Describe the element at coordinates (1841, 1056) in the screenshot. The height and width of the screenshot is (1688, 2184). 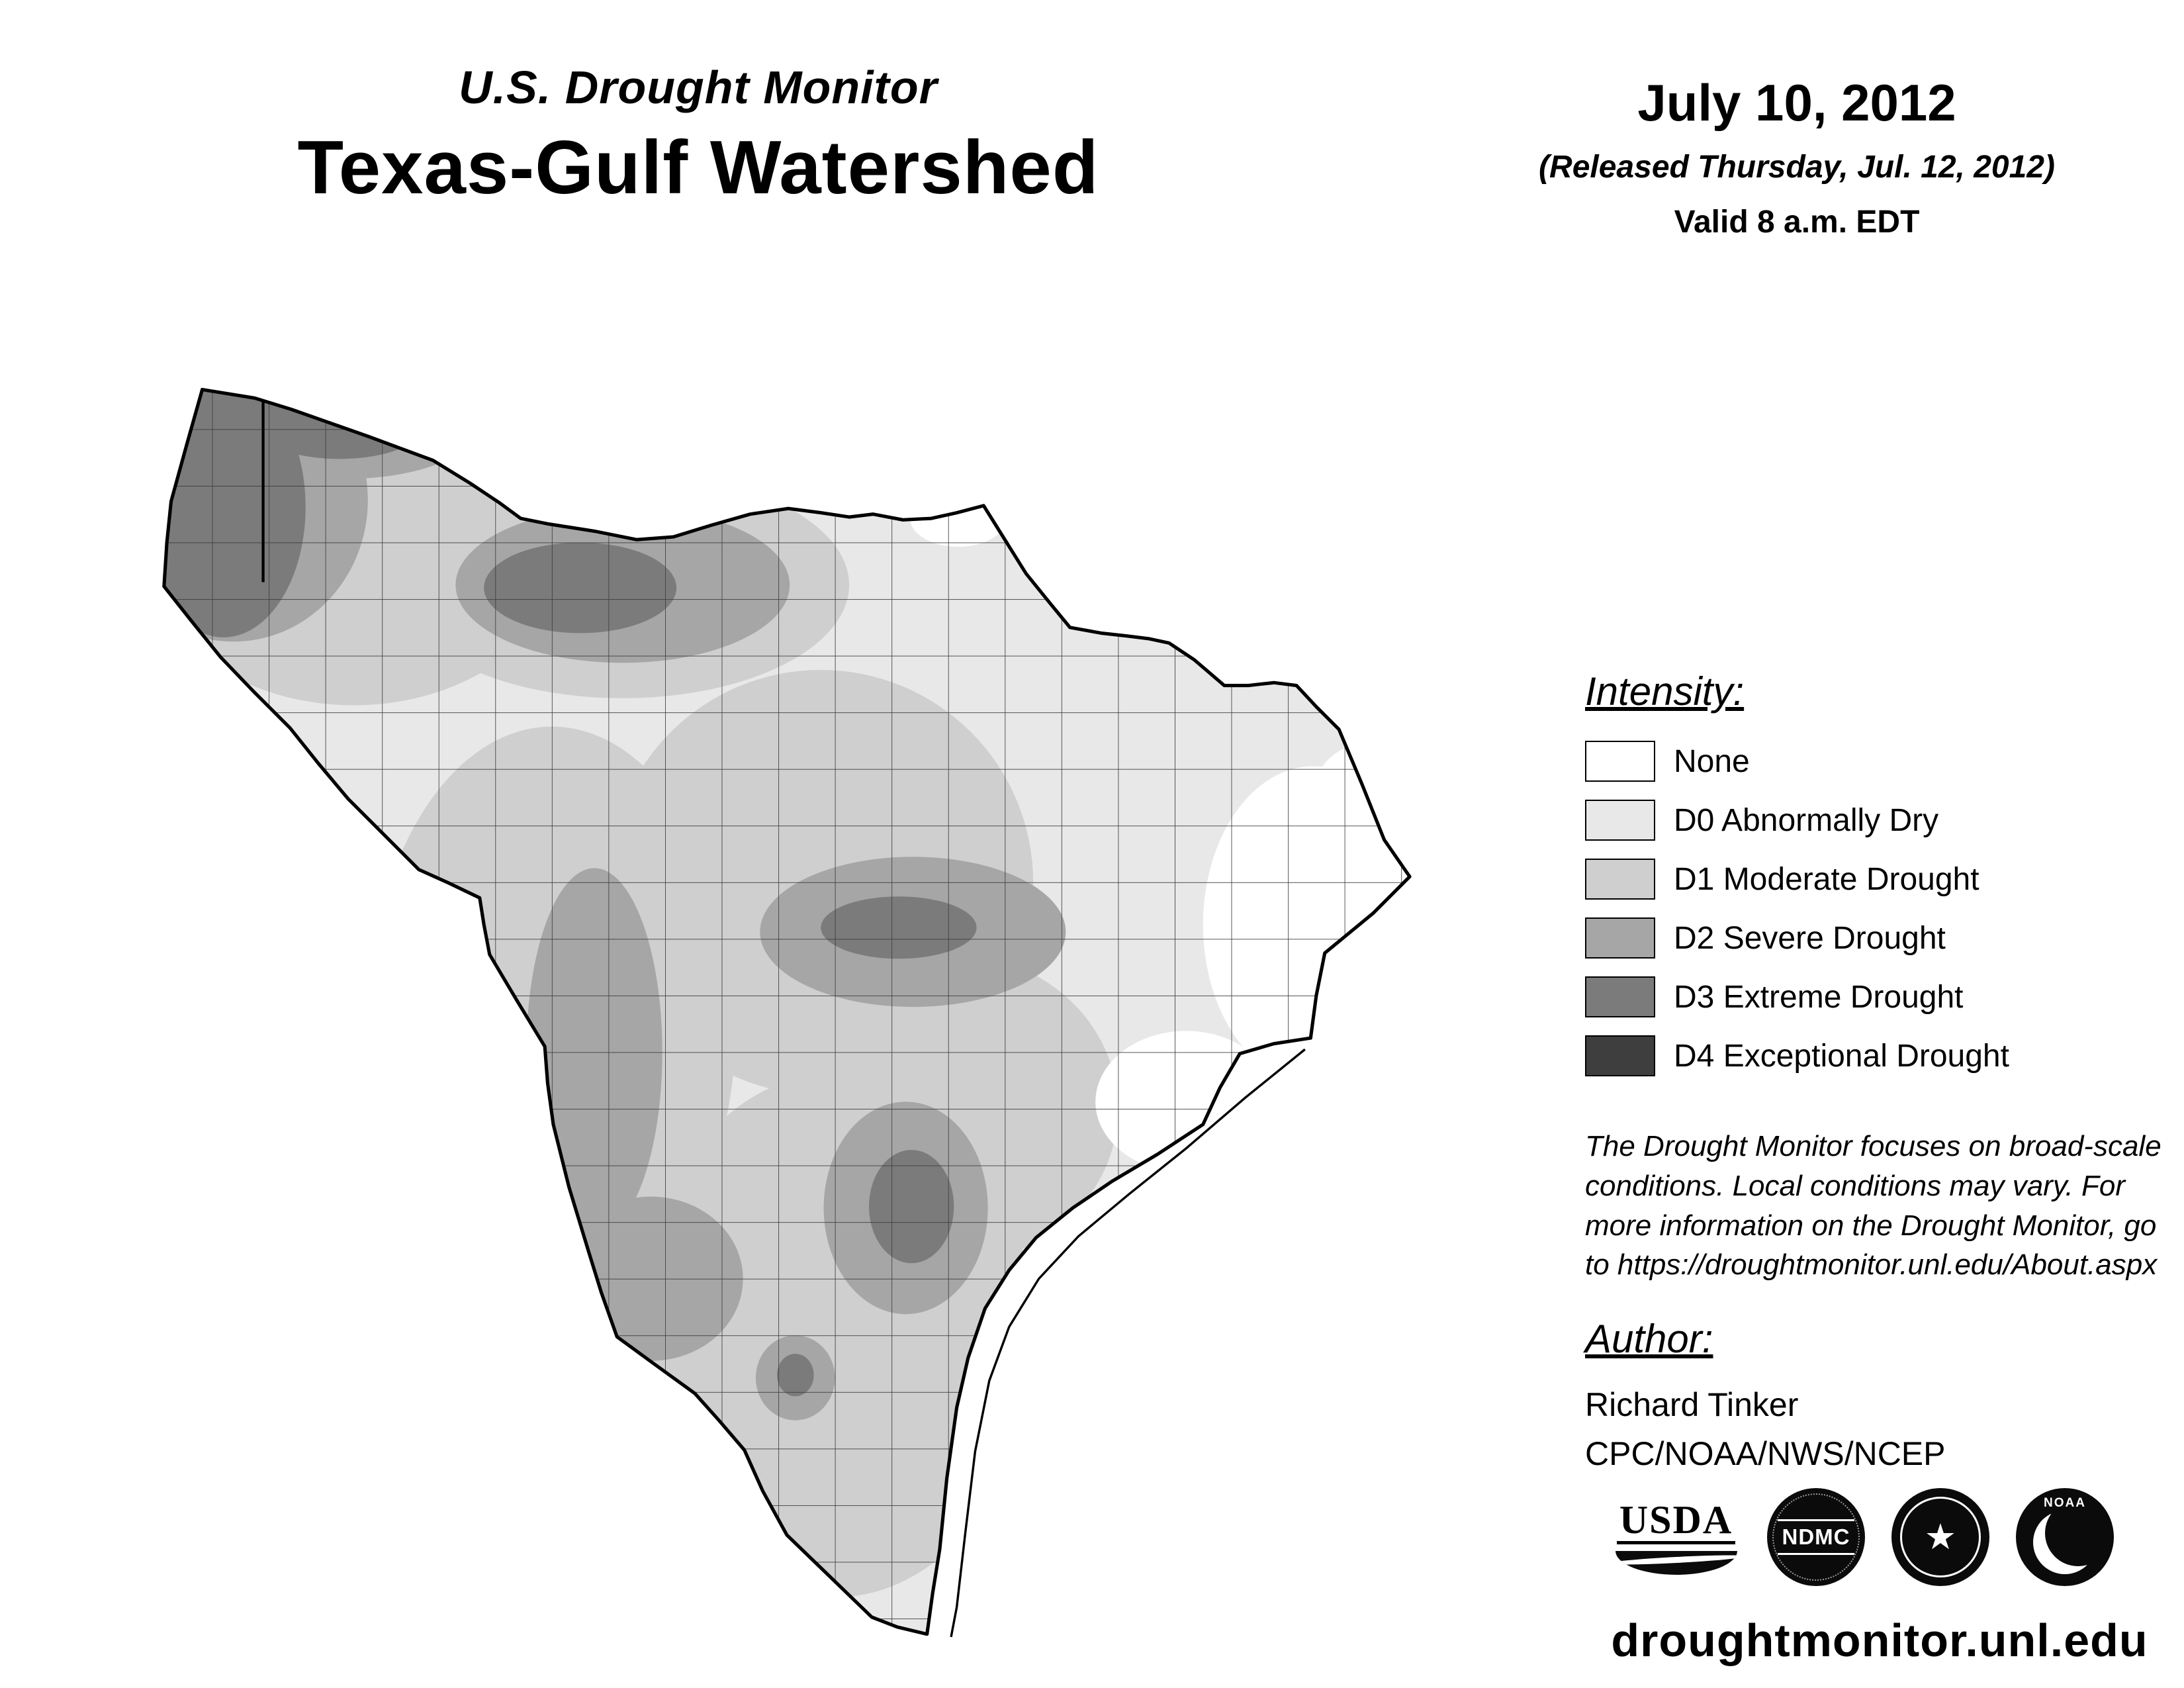
I see `legend-label: D4 Exceptional Drought` at that location.